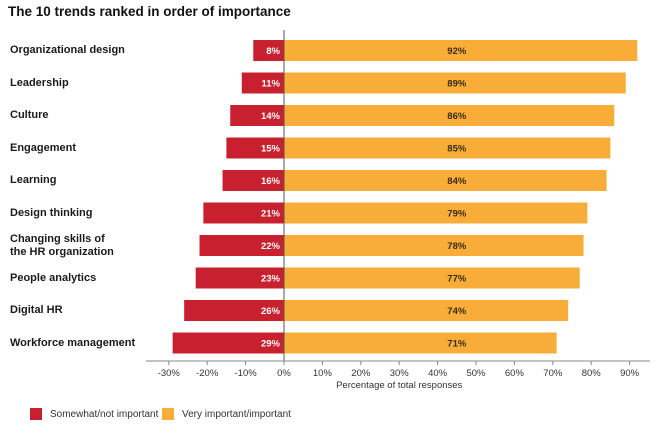 This screenshot has height=427, width=655. I want to click on bar-negative-label: 23%, so click(271, 279).